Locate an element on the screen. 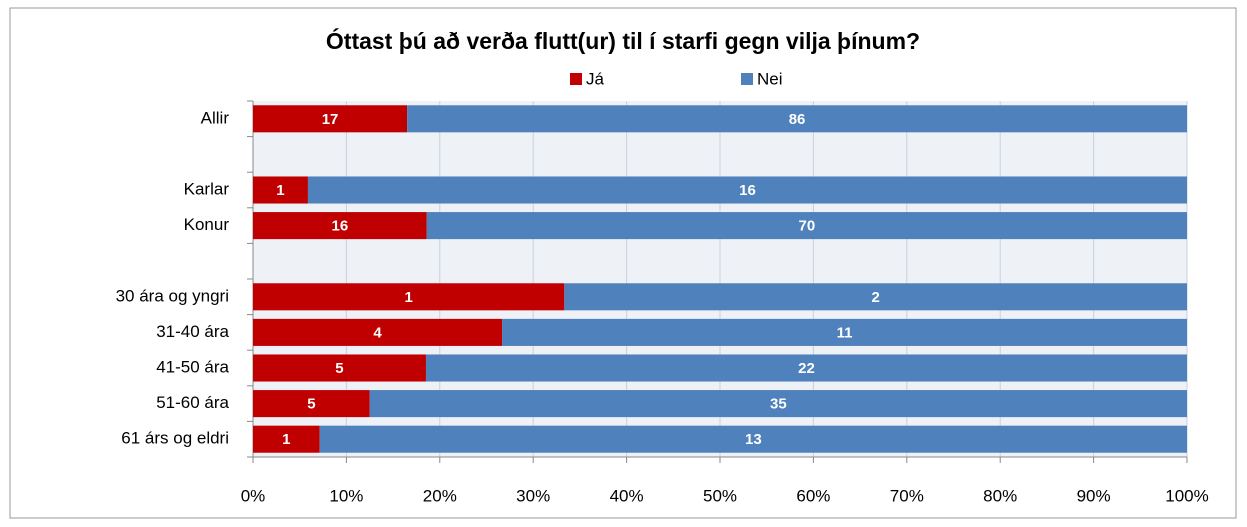 This screenshot has height=527, width=1247. data-label: 2 is located at coordinates (875, 297).